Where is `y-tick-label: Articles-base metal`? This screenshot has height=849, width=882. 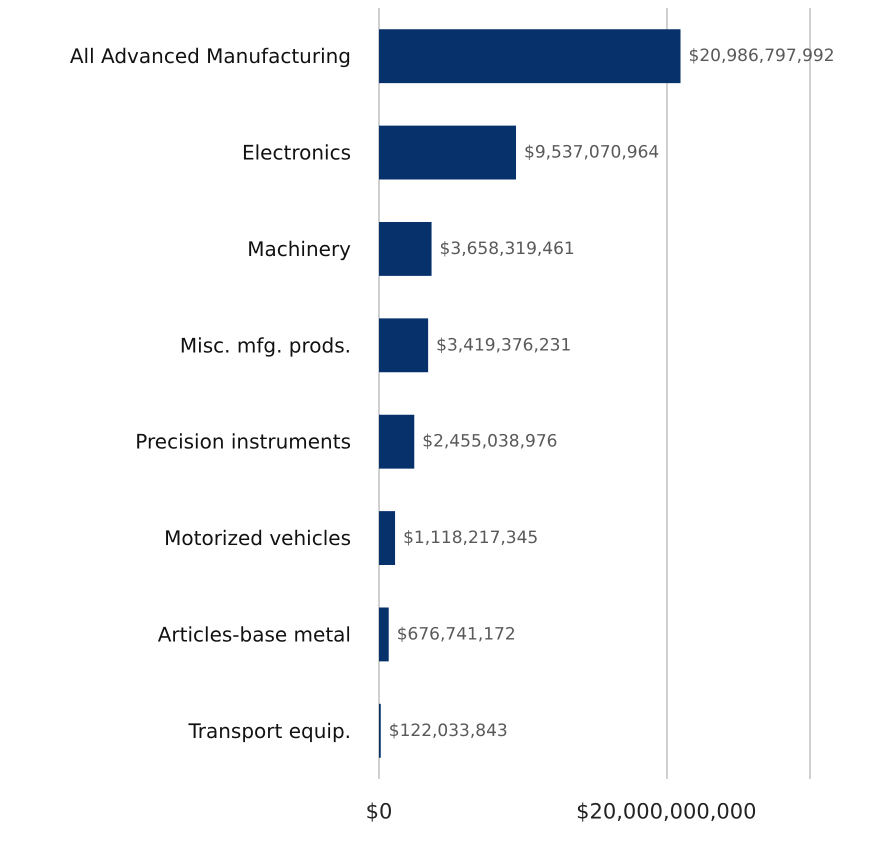 y-tick-label: Articles-base metal is located at coordinates (254, 634).